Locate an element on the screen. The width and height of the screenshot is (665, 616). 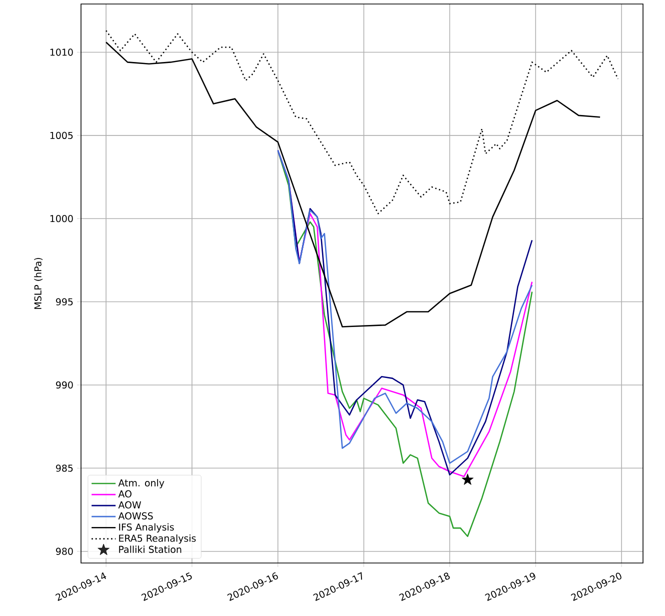
y-axis-title: MSLP (hPa) is located at coordinates (38, 283).